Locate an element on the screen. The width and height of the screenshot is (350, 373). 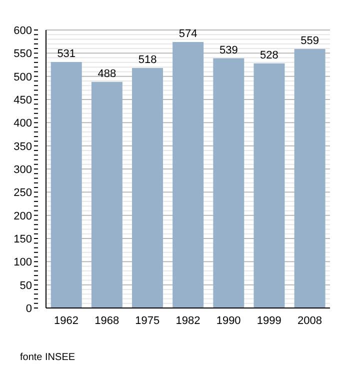
y-tick-label: 300 is located at coordinates (23, 170).